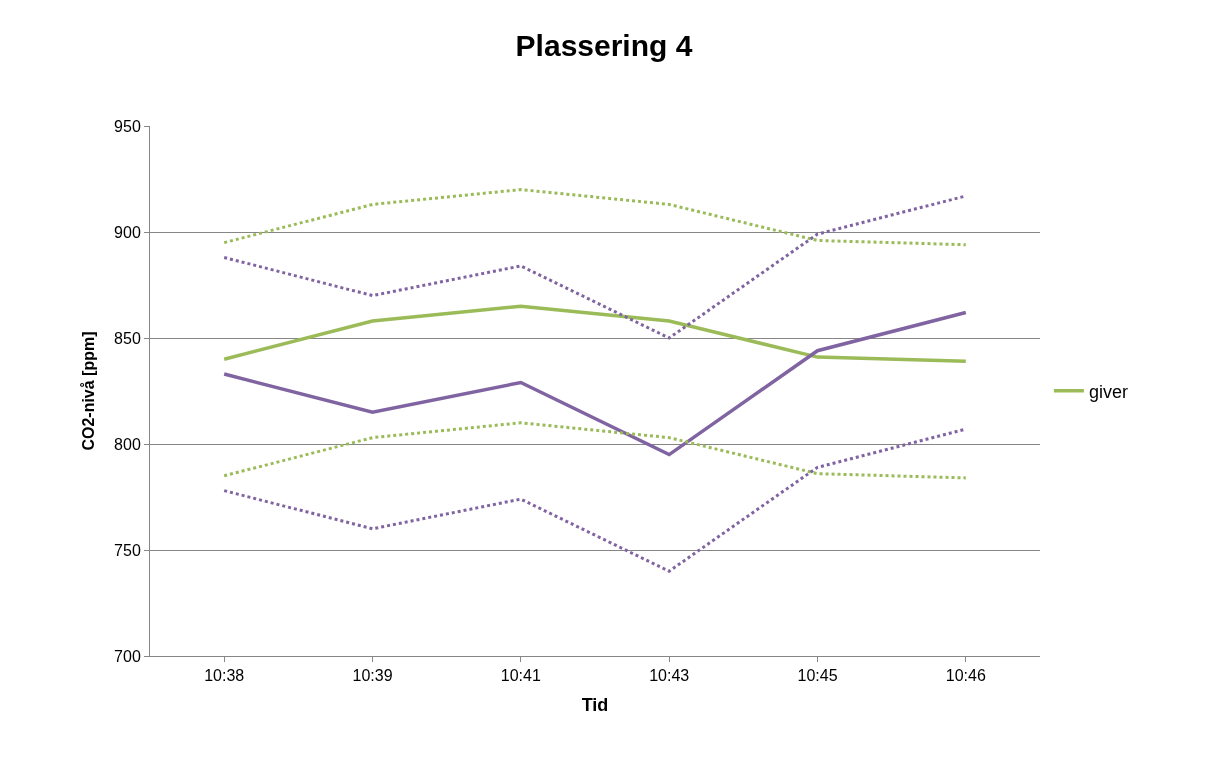 The width and height of the screenshot is (1208, 772). Describe the element at coordinates (520, 676) in the screenshot. I see `x-tick-label: 10:41` at that location.